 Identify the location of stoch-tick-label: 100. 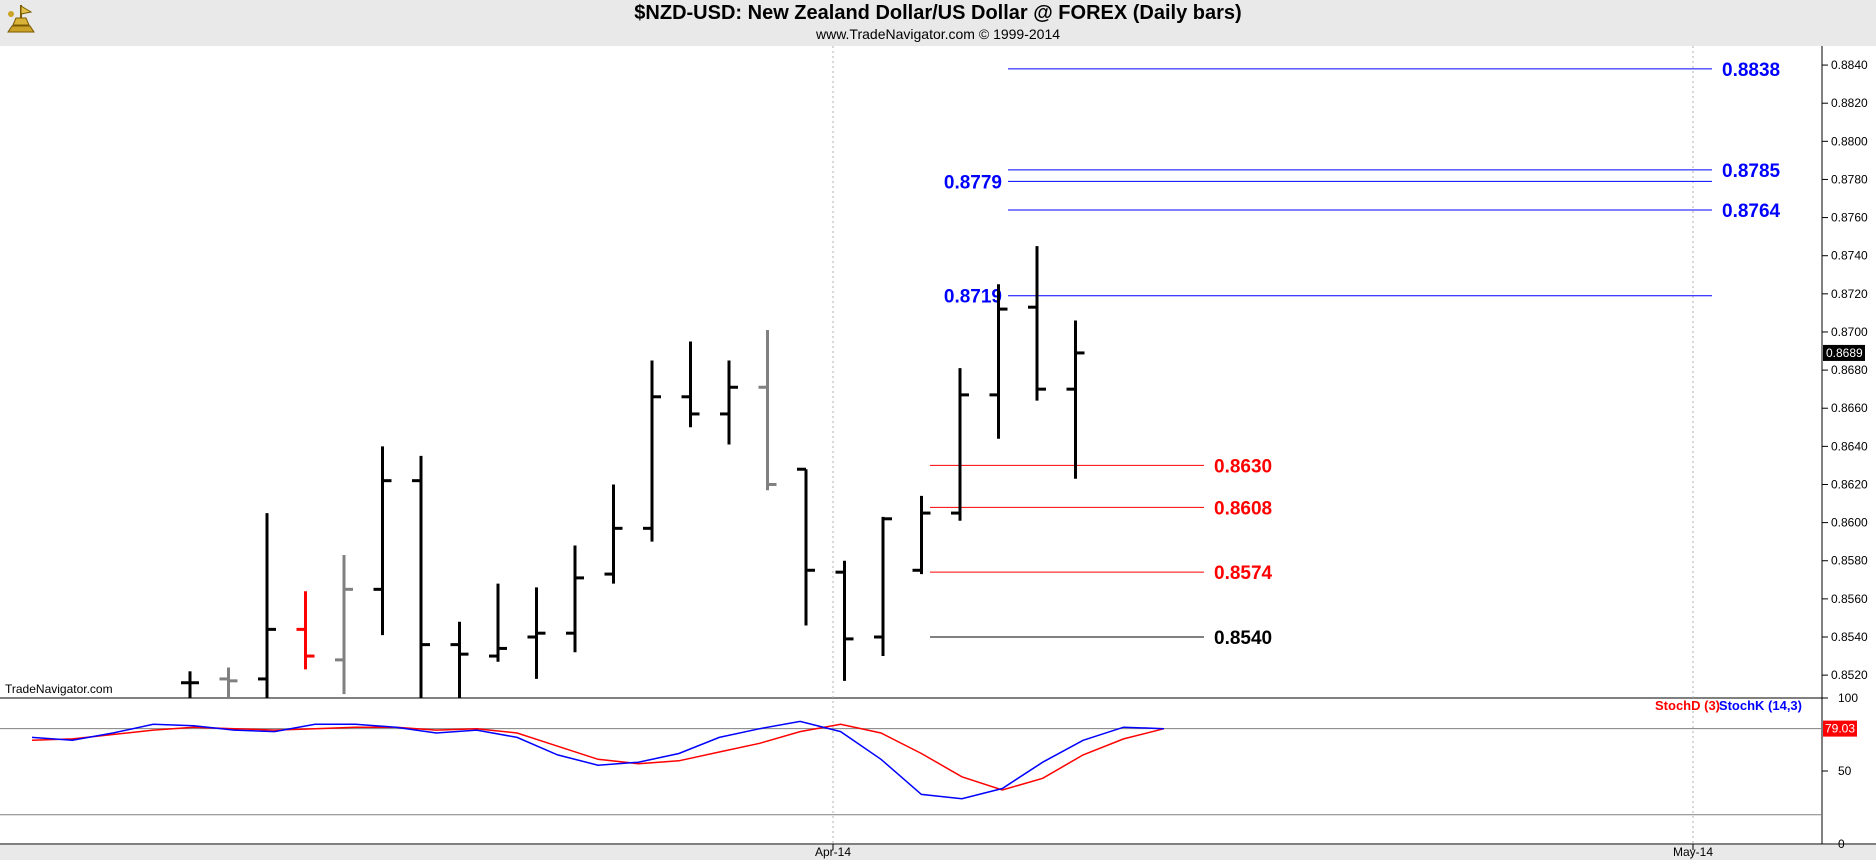
(1848, 698).